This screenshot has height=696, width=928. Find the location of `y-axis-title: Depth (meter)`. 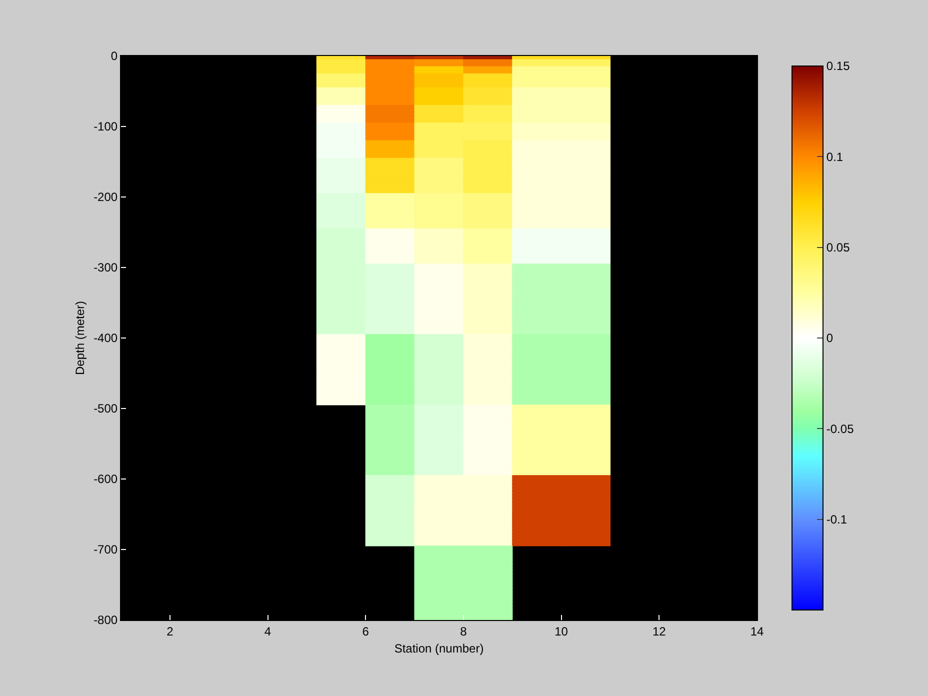

y-axis-title: Depth (meter) is located at coordinates (79, 338).